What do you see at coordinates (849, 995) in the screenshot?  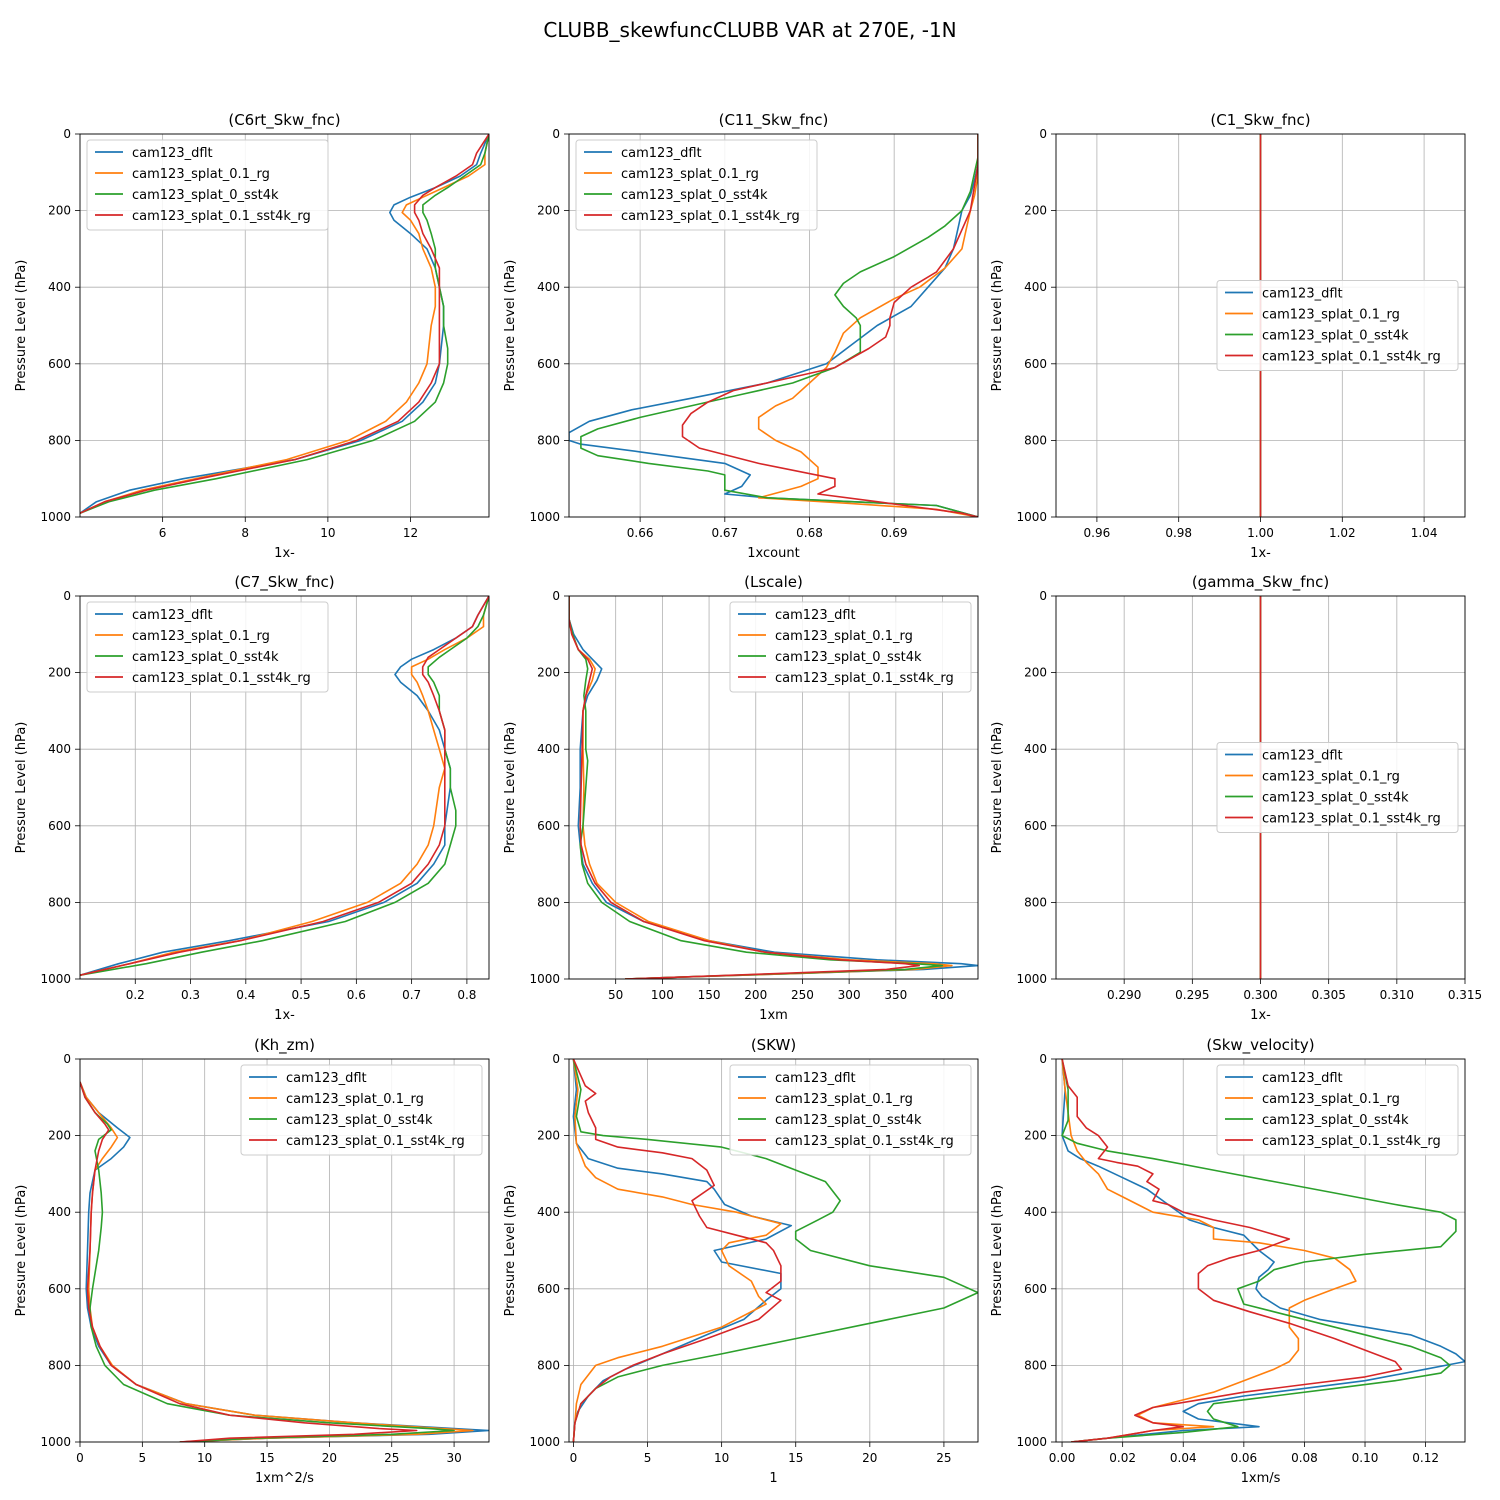 I see `x-tick-label: 300` at bounding box center [849, 995].